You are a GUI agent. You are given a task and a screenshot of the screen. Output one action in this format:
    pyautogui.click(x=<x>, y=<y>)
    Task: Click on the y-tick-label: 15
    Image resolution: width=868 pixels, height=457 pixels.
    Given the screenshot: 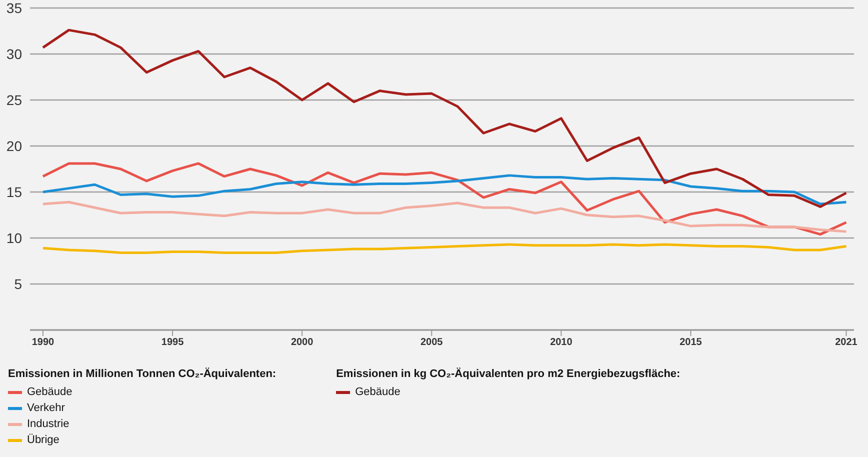 What is the action you would take?
    pyautogui.click(x=14, y=192)
    